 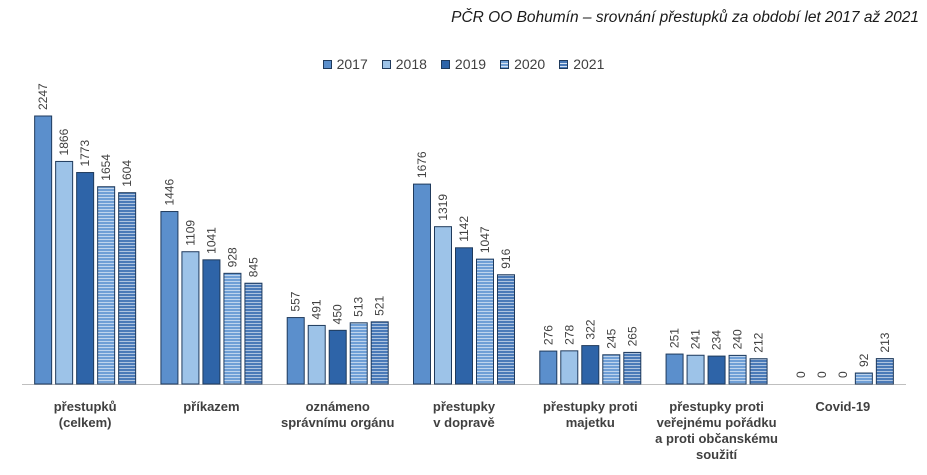 What do you see at coordinates (675, 338) in the screenshot?
I see `data-label: 251` at bounding box center [675, 338].